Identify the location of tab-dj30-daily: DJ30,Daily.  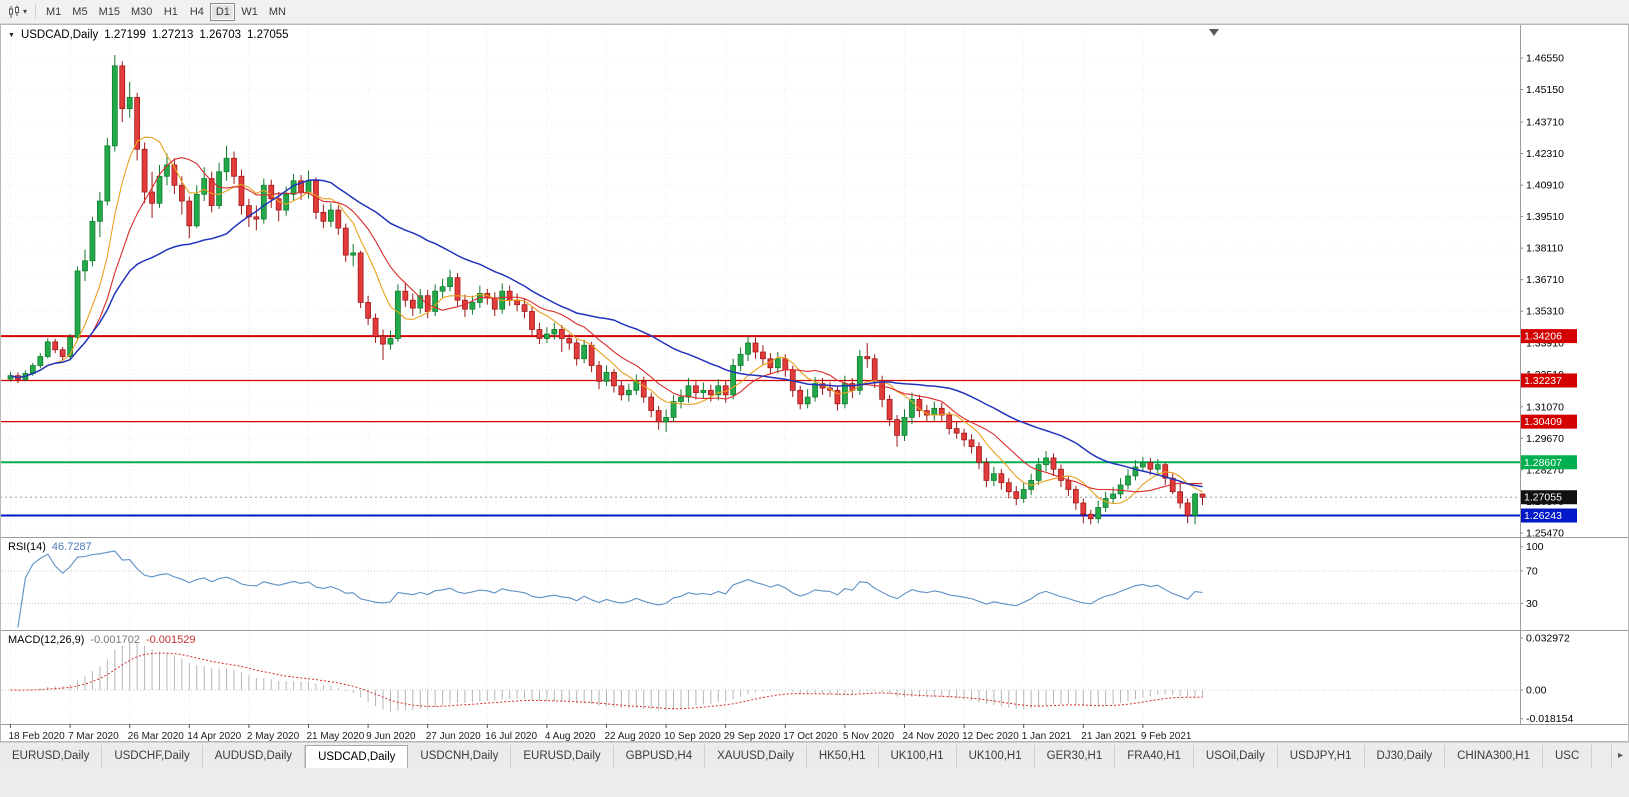
(1405, 756).